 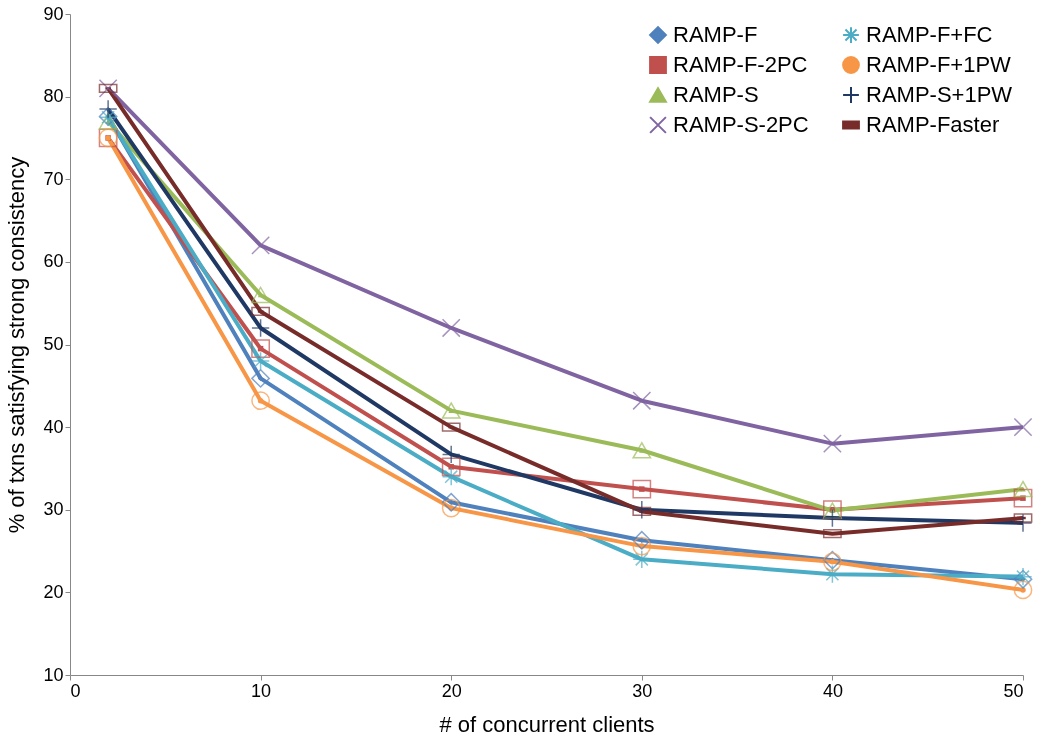 I want to click on x-tick-label: 40, so click(x=832, y=690).